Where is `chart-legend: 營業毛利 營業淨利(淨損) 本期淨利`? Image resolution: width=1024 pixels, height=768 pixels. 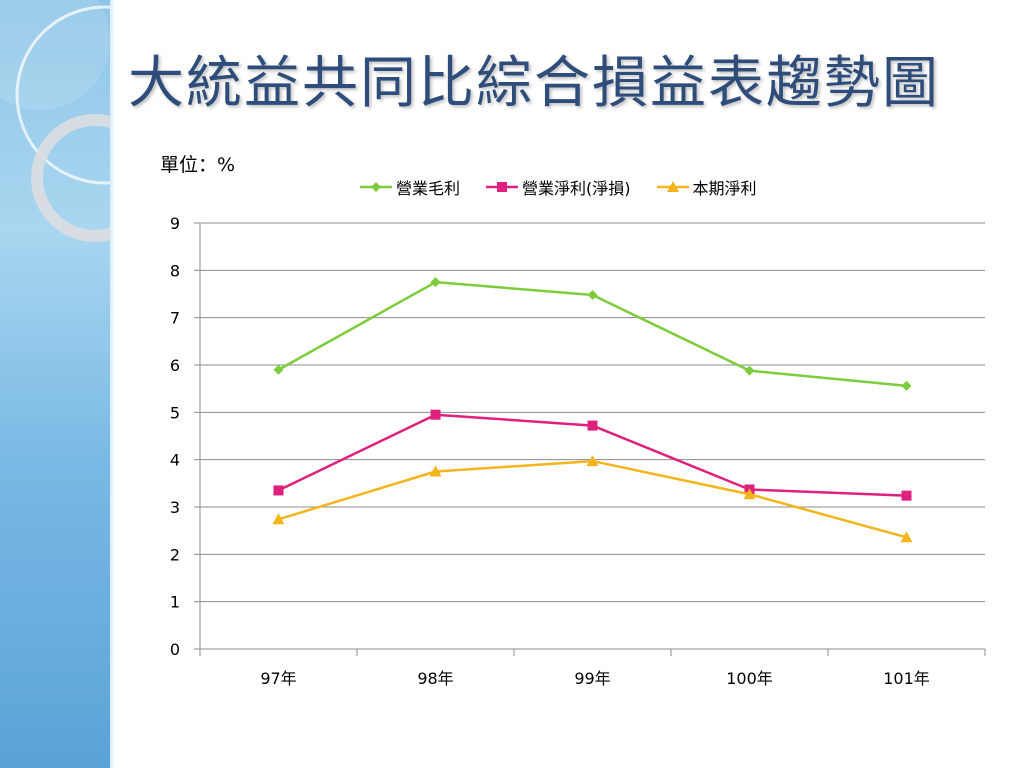 chart-legend: 營業毛利 營業淨利(淨損) 本期淨利 is located at coordinates (558, 187).